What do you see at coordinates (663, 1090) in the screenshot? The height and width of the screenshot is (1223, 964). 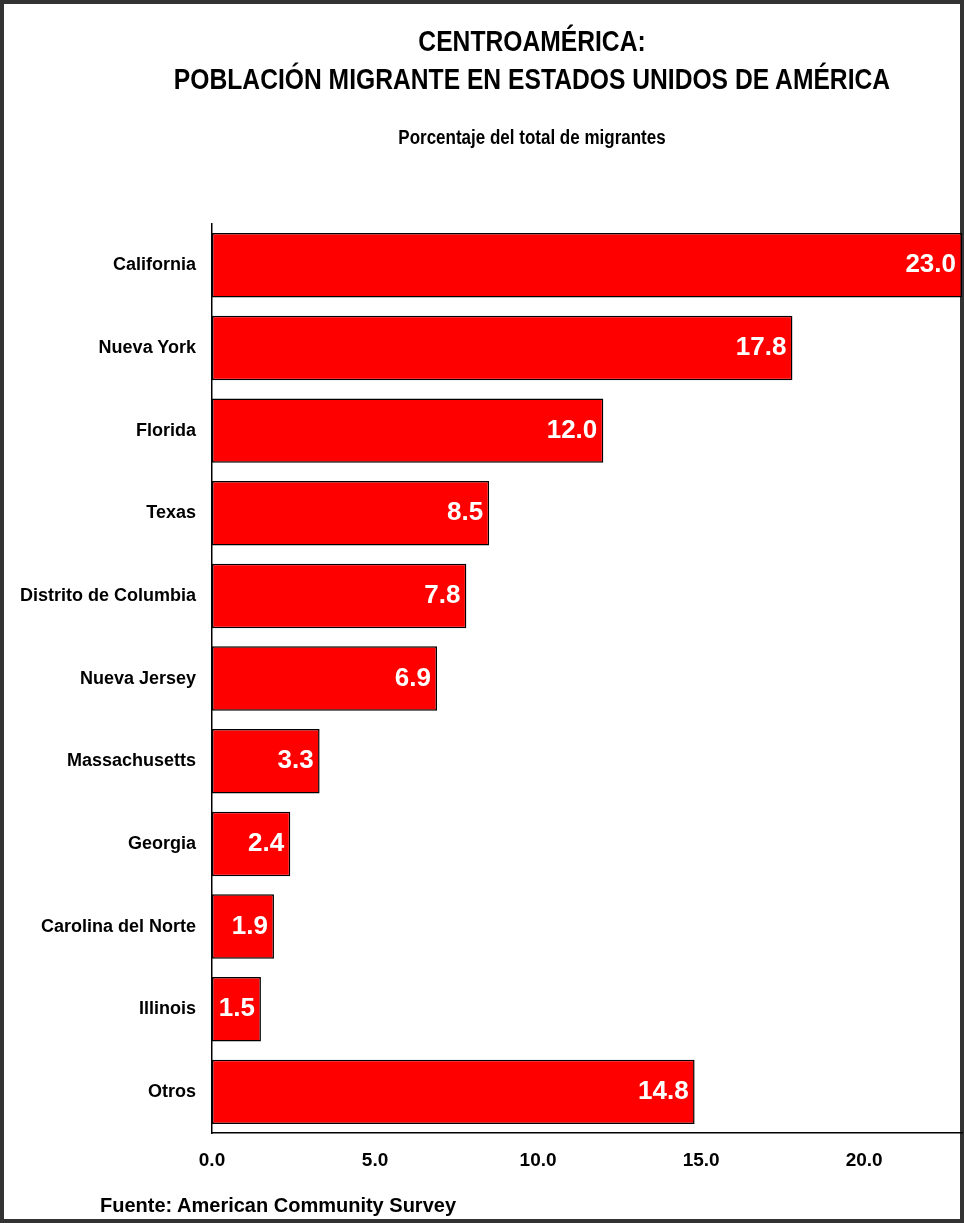 I see `data-label: 14.8` at bounding box center [663, 1090].